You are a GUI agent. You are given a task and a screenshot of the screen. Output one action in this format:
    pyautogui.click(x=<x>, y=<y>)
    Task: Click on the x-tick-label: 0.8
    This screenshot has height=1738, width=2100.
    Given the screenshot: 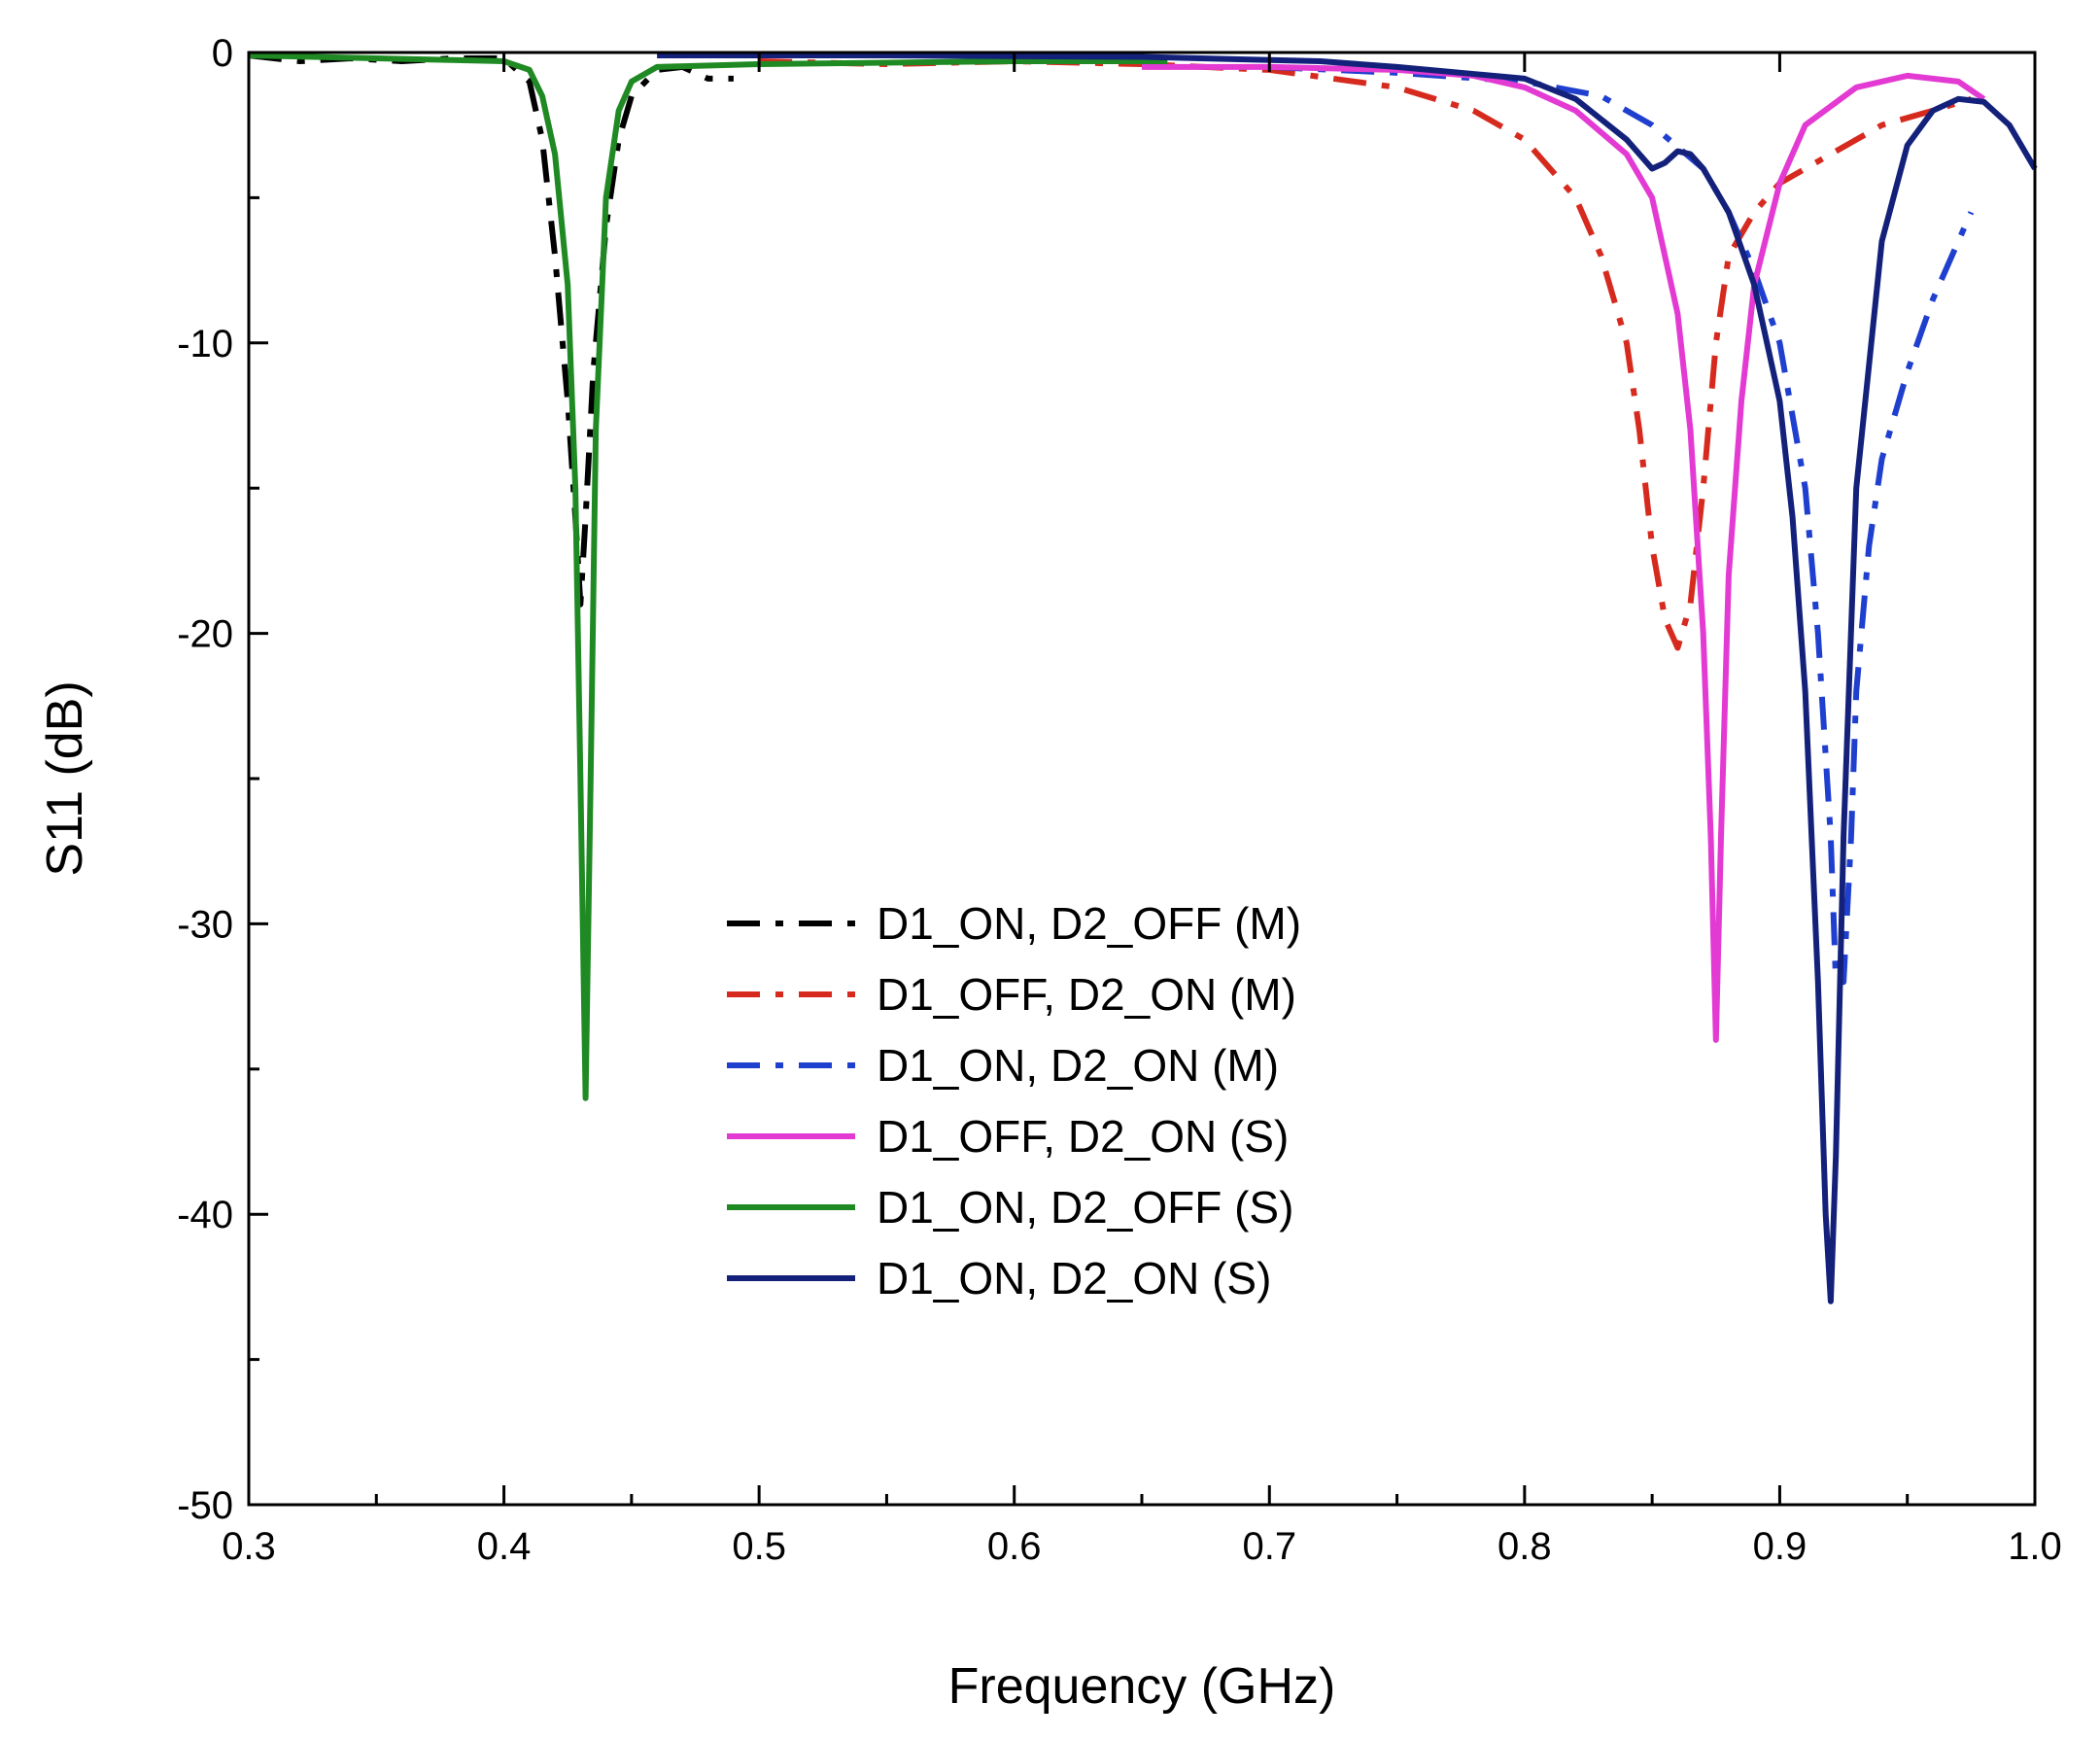 What is the action you would take?
    pyautogui.click(x=1525, y=1546)
    